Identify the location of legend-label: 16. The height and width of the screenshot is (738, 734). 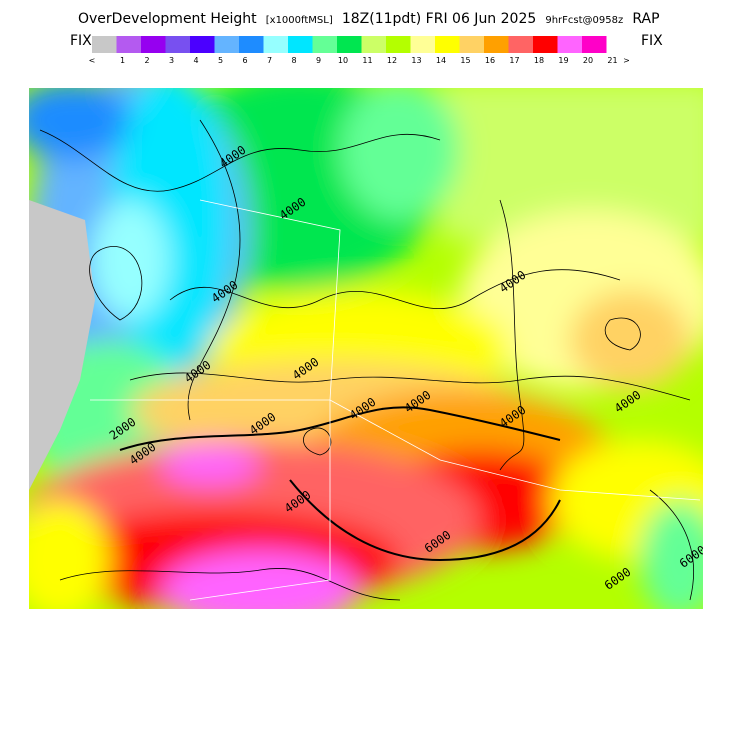
(490, 60).